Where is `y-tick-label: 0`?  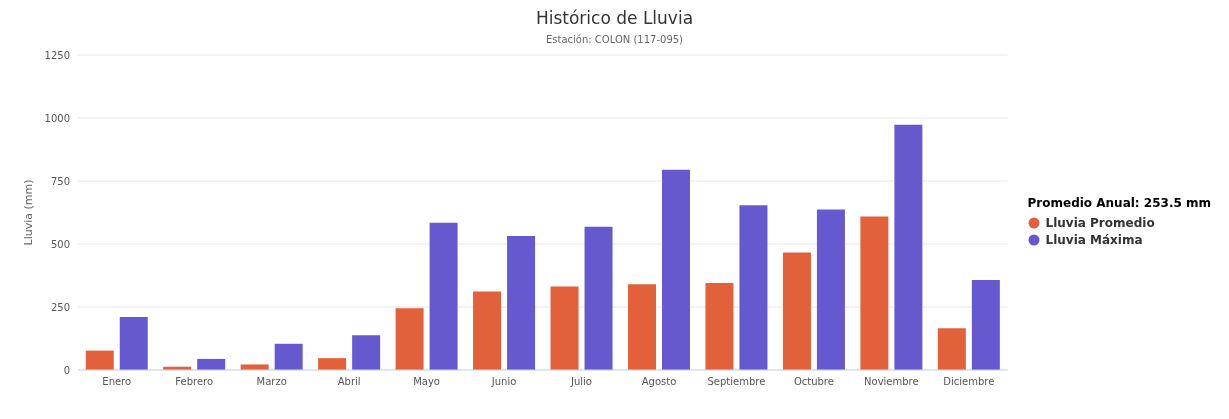 y-tick-label: 0 is located at coordinates (66, 370).